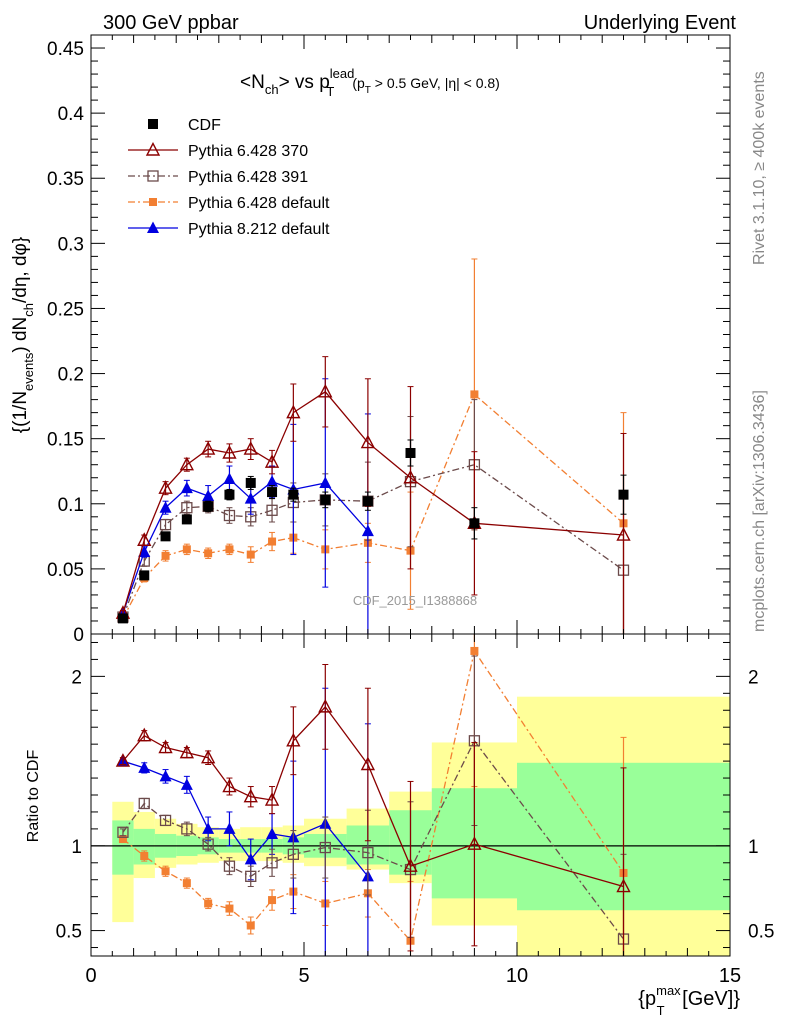 This screenshot has height=1024, width=786. I want to click on ratio-y-axis-label: Ratio to CDF, so click(33, 796).